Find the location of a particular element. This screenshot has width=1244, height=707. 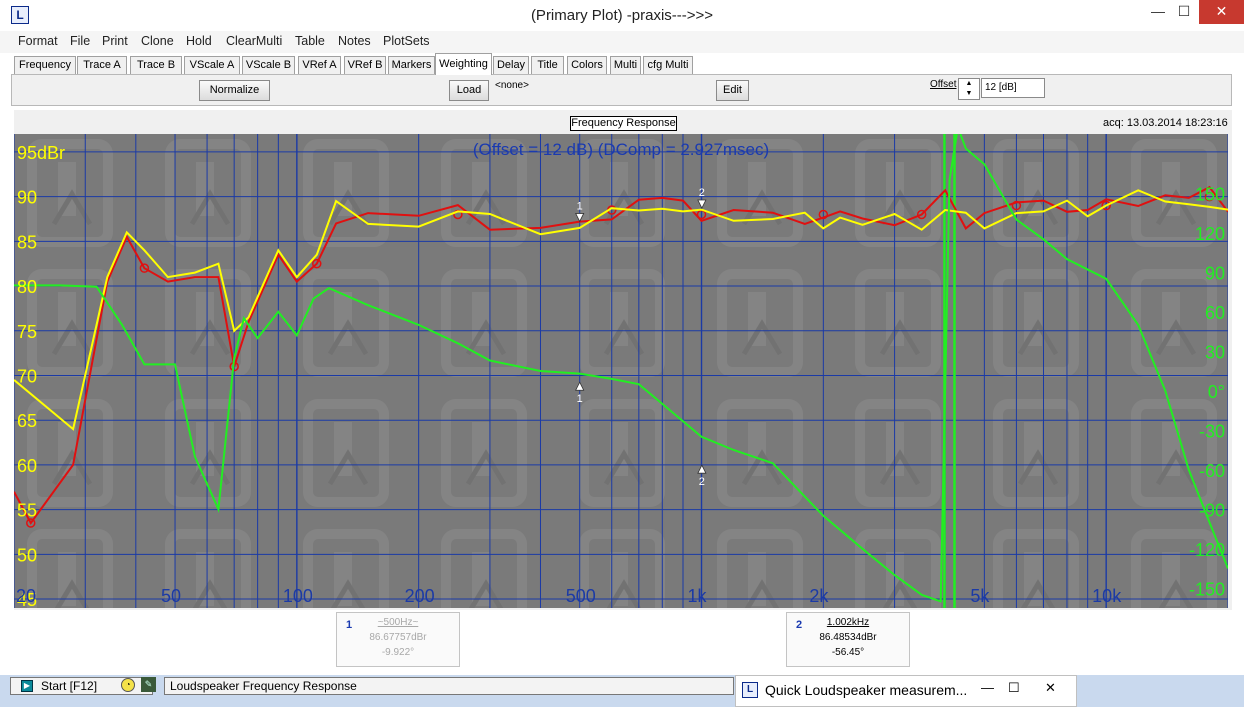

tab-frequency: Frequency is located at coordinates (45, 65).